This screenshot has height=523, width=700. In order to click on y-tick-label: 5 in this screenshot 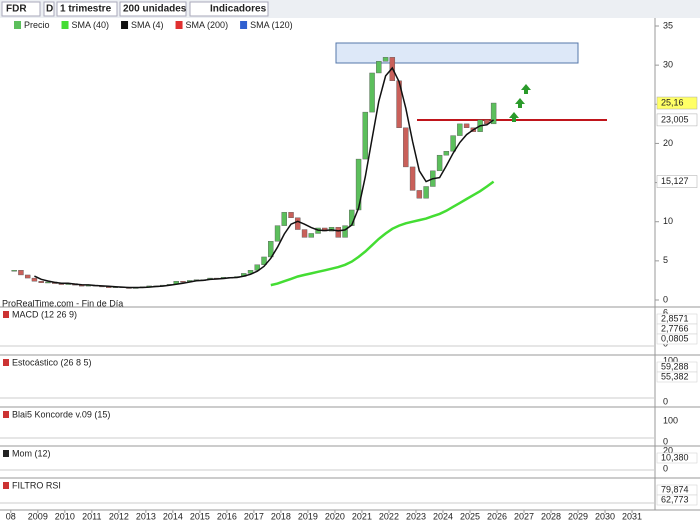, I will do `click(665, 260)`.